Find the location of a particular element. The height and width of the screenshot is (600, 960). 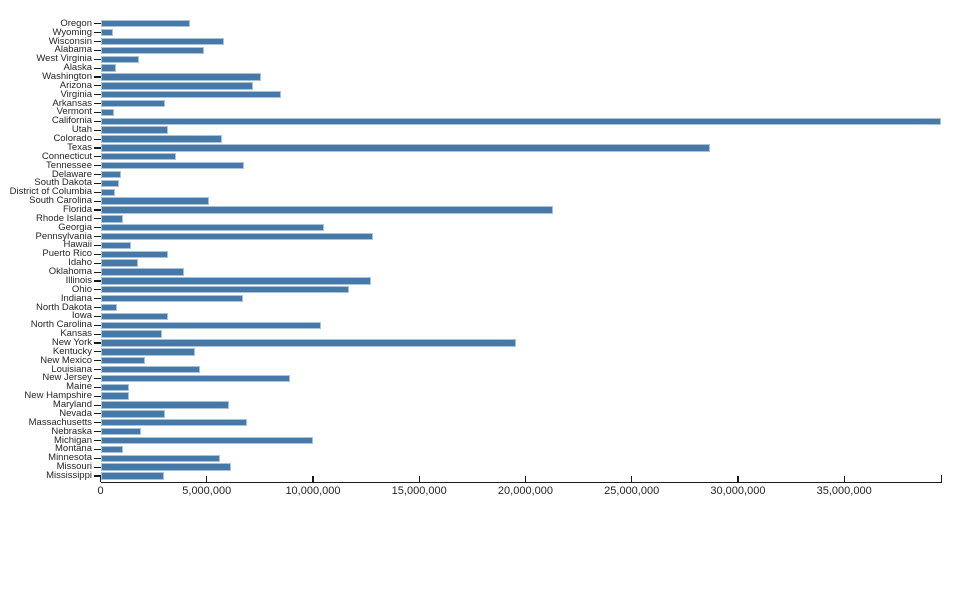

y-tick-label: Arkansas is located at coordinates (72, 103).